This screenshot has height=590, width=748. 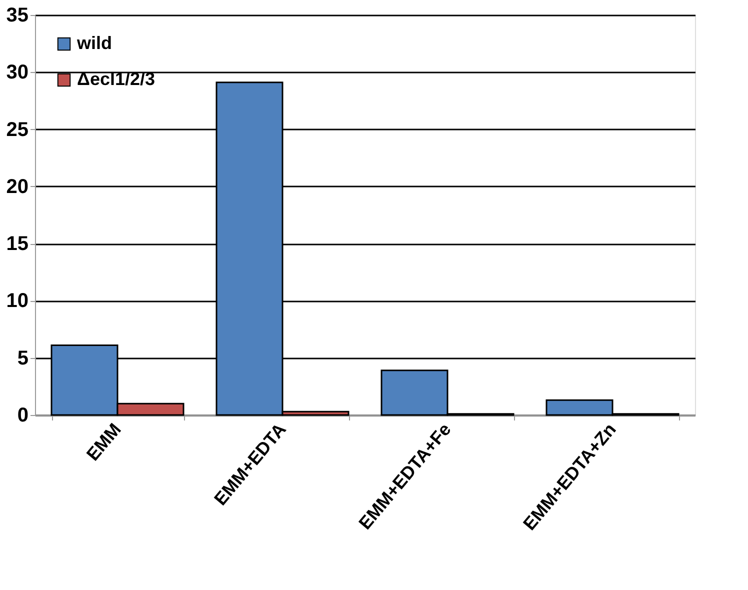 What do you see at coordinates (22, 415) in the screenshot?
I see `y-tick-label: 0` at bounding box center [22, 415].